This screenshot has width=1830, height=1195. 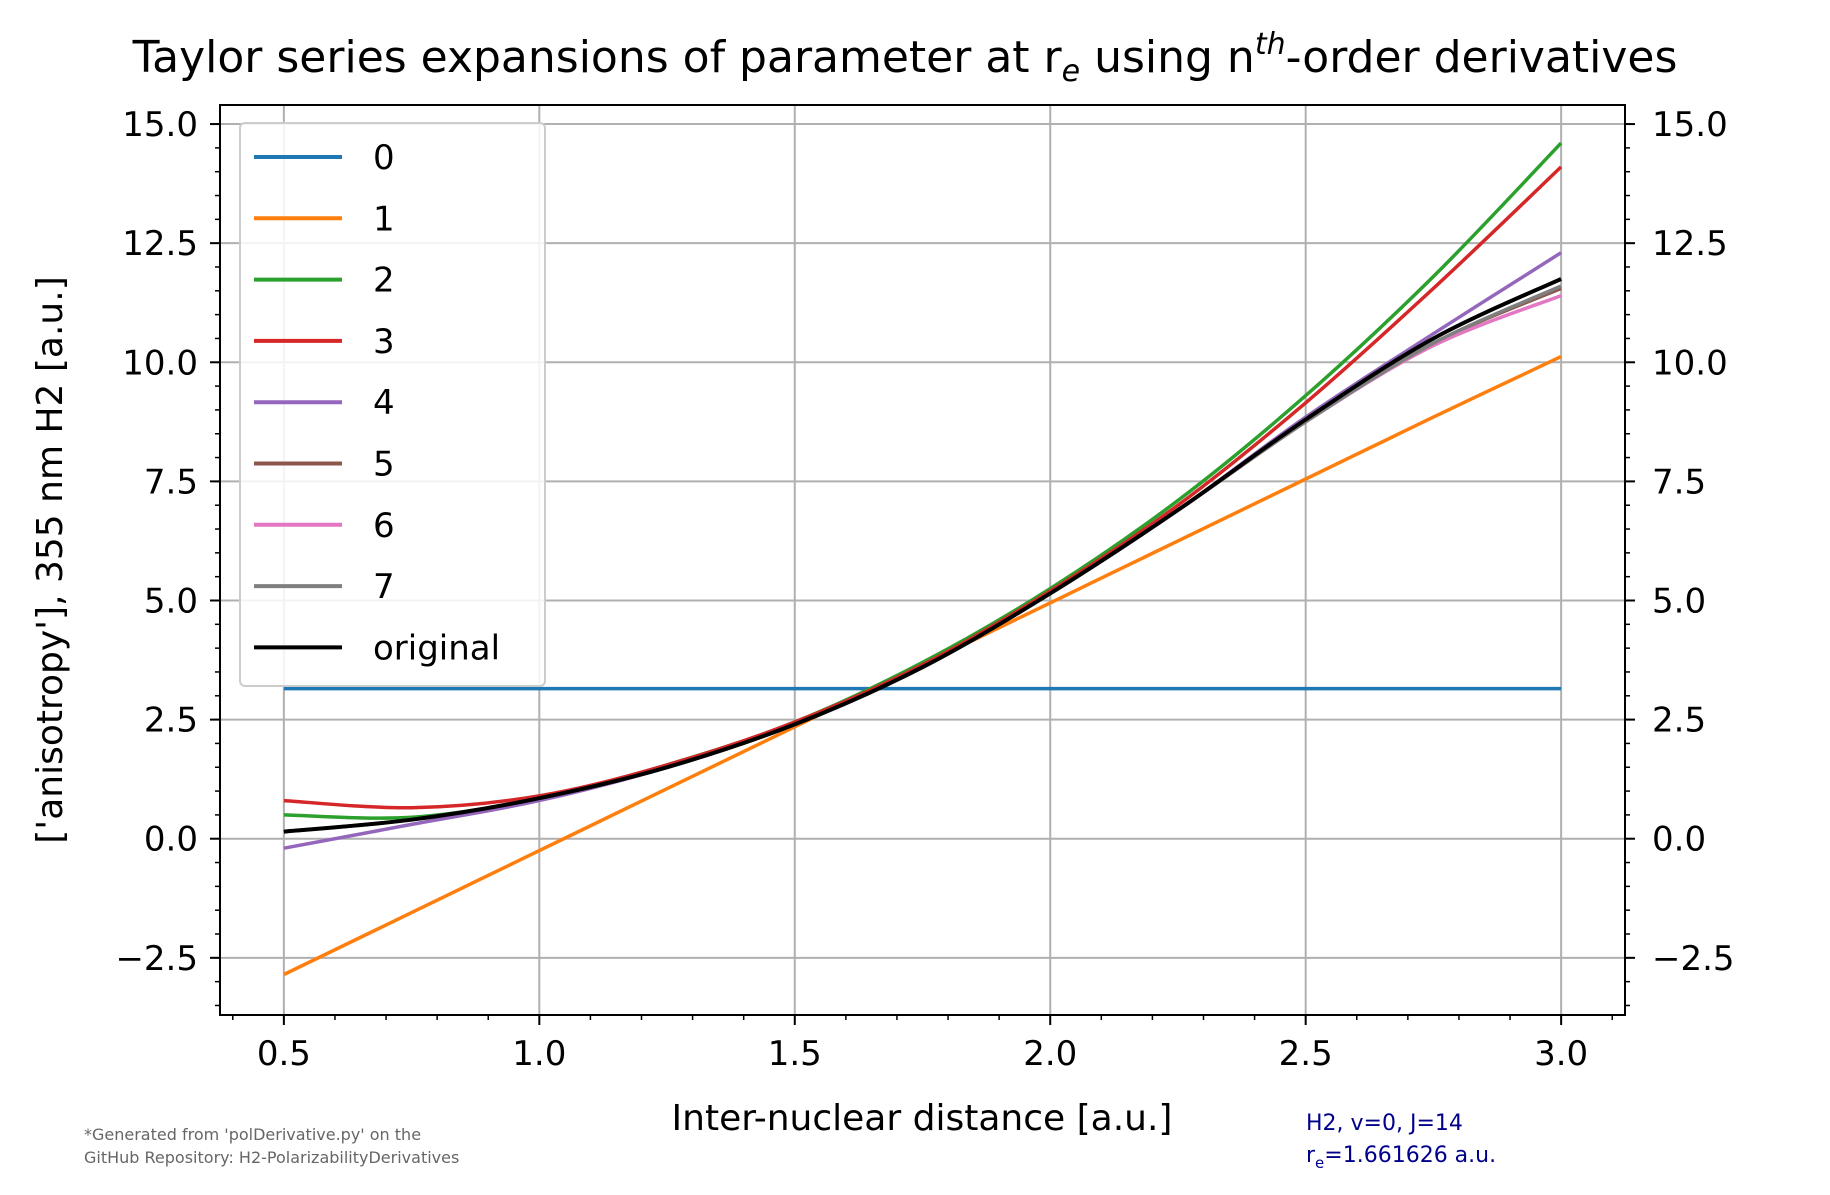 What do you see at coordinates (171, 840) in the screenshot?
I see `y-tick-label-left: 0.0` at bounding box center [171, 840].